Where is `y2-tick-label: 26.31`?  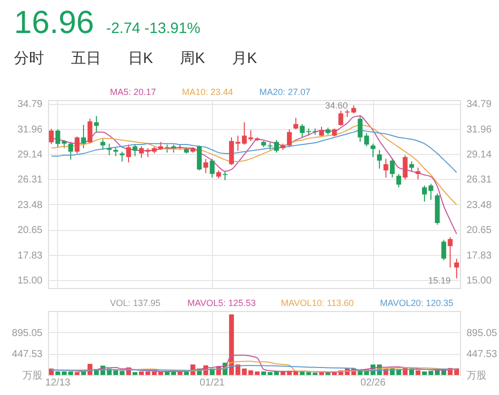 y2-tick-label: 26.31 is located at coordinates (479, 180).